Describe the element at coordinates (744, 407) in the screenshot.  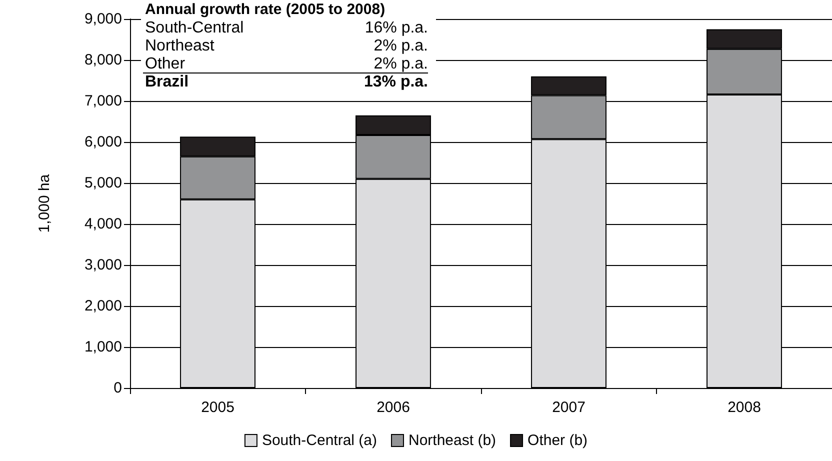
I see `x-tick-label: 2008` at that location.